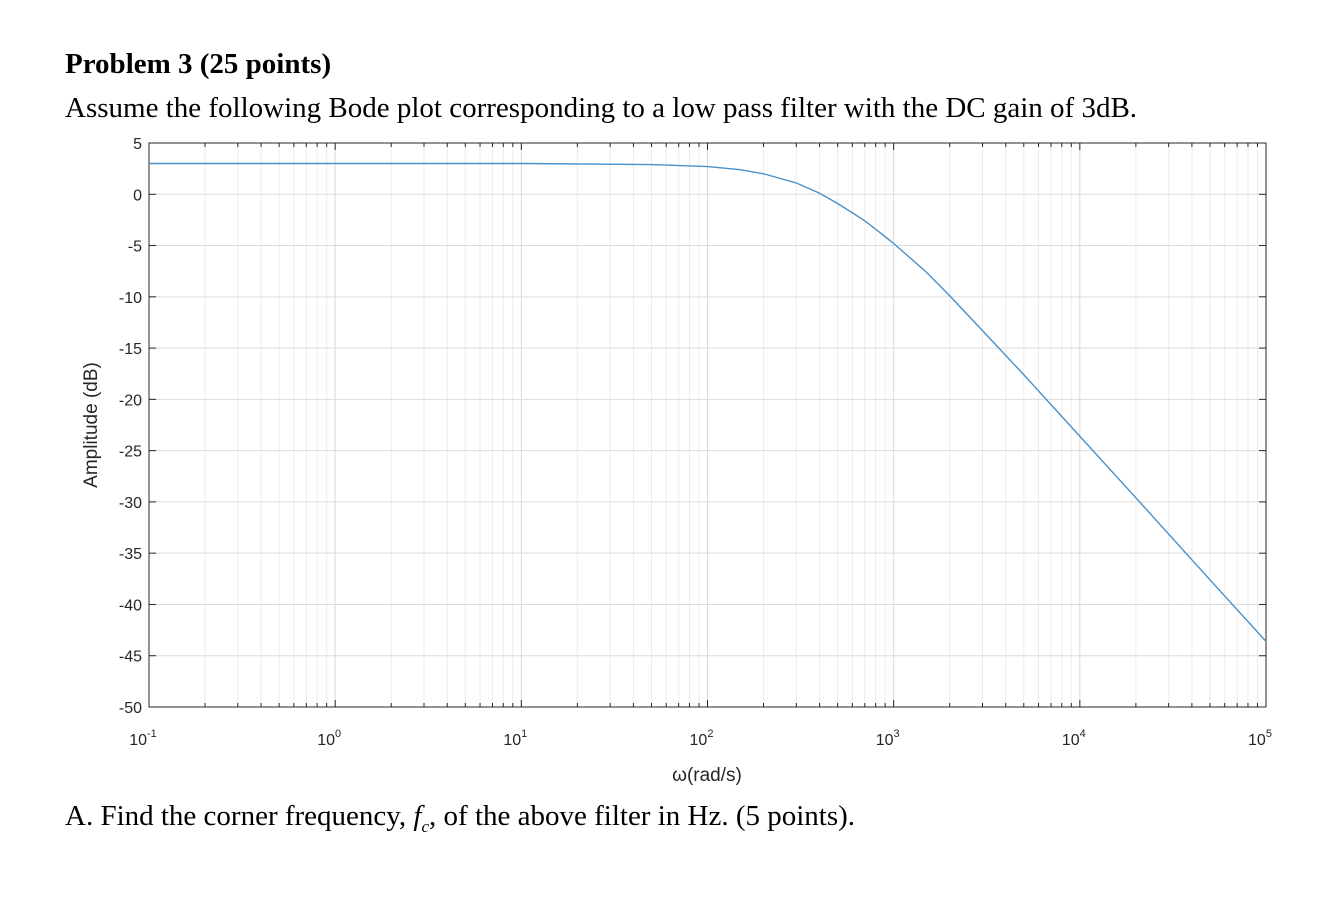 The image size is (1328, 922). What do you see at coordinates (137, 144) in the screenshot?
I see `y-tick-label: 5` at bounding box center [137, 144].